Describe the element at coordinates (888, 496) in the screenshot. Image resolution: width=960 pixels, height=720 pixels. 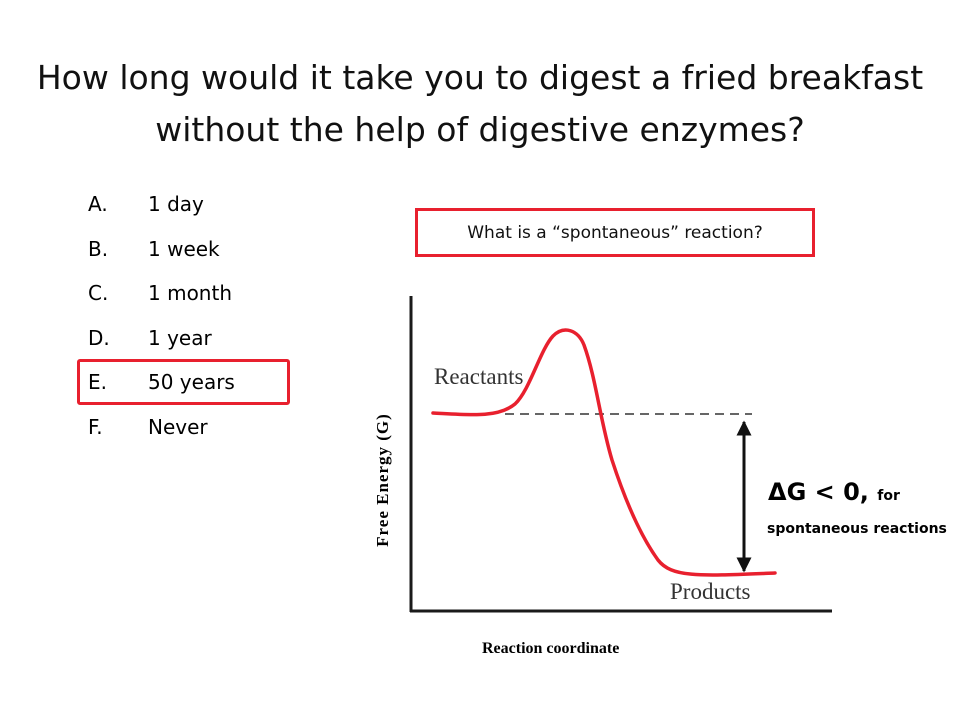
I see `delta-g-for: for` at that location.